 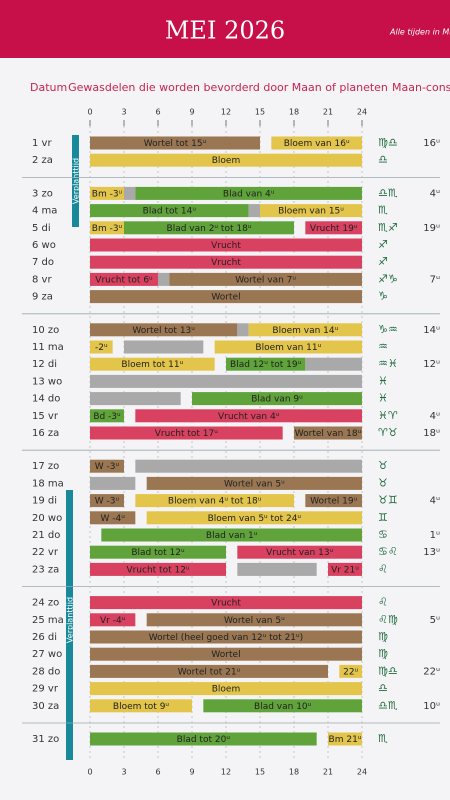 What do you see at coordinates (46, 399) in the screenshot?
I see `day-label: 14 do` at bounding box center [46, 399].